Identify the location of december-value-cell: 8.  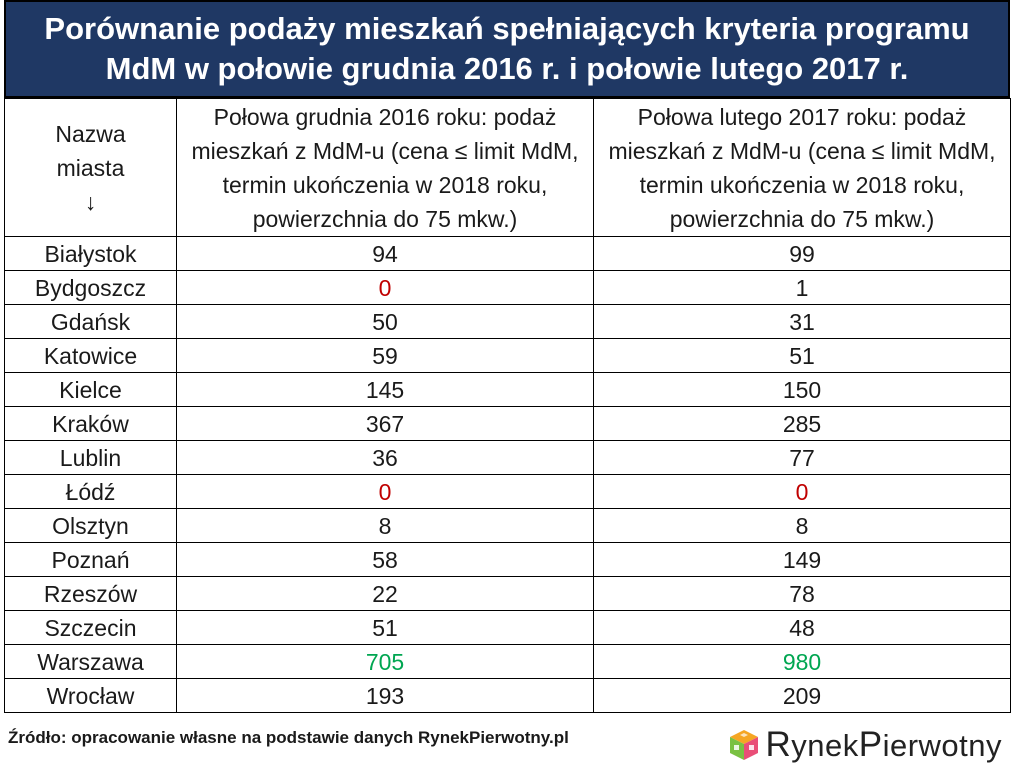
(385, 525).